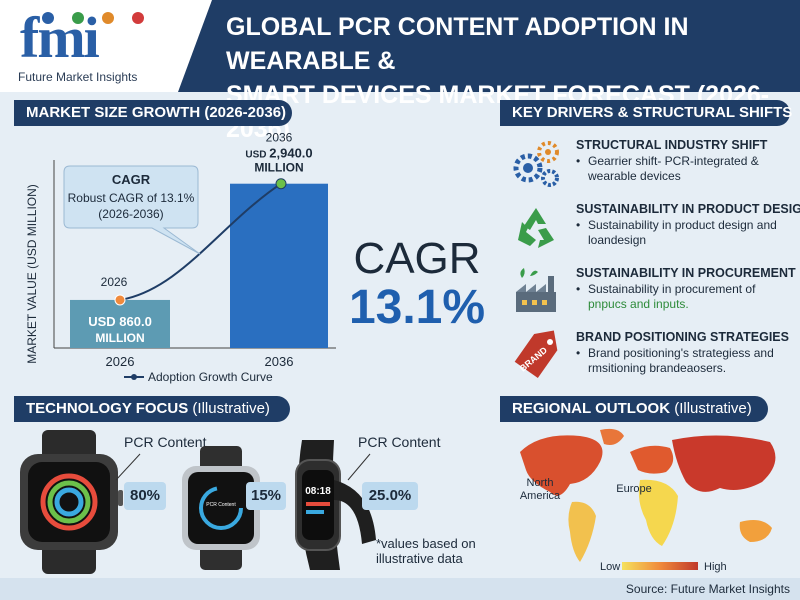 This screenshot has width=800, height=600. I want to click on bar-2036-value-label: USD 2,940.0, so click(278, 153).